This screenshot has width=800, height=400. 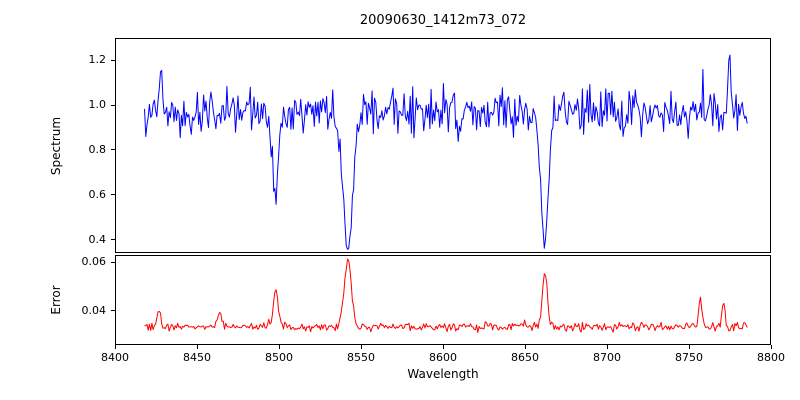 I want to click on x-tick-label: 8400, so click(x=115, y=357).